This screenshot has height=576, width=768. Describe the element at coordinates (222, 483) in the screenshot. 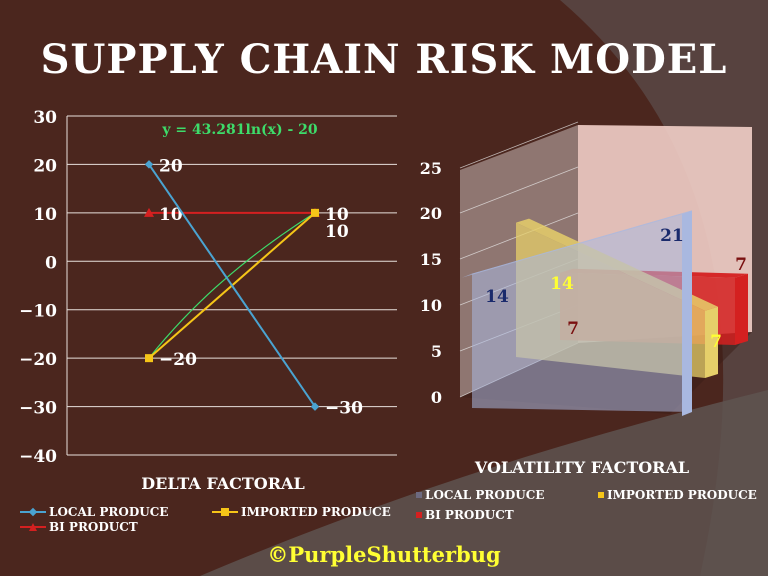

I see `x-axis-title: DELTA FACTORAL` at that location.